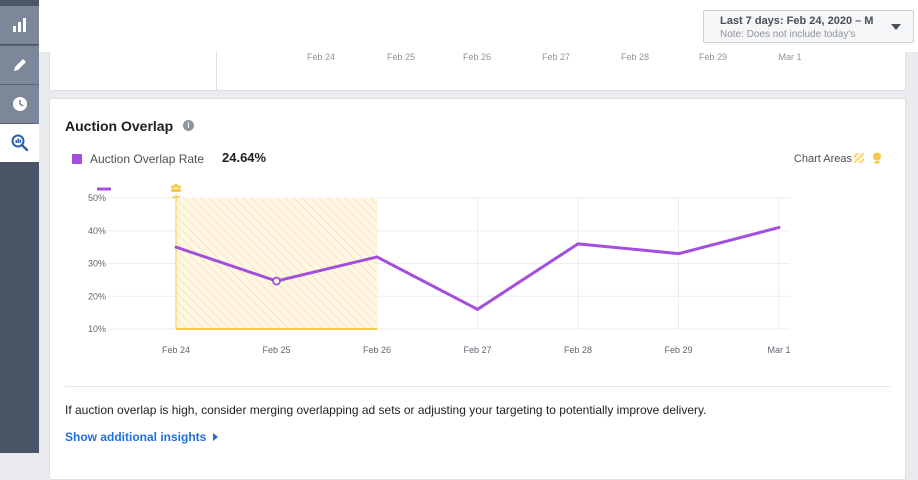 This screenshot has width=918, height=480. I want to click on show-additional-insights-link: Show additional insights, so click(142, 437).